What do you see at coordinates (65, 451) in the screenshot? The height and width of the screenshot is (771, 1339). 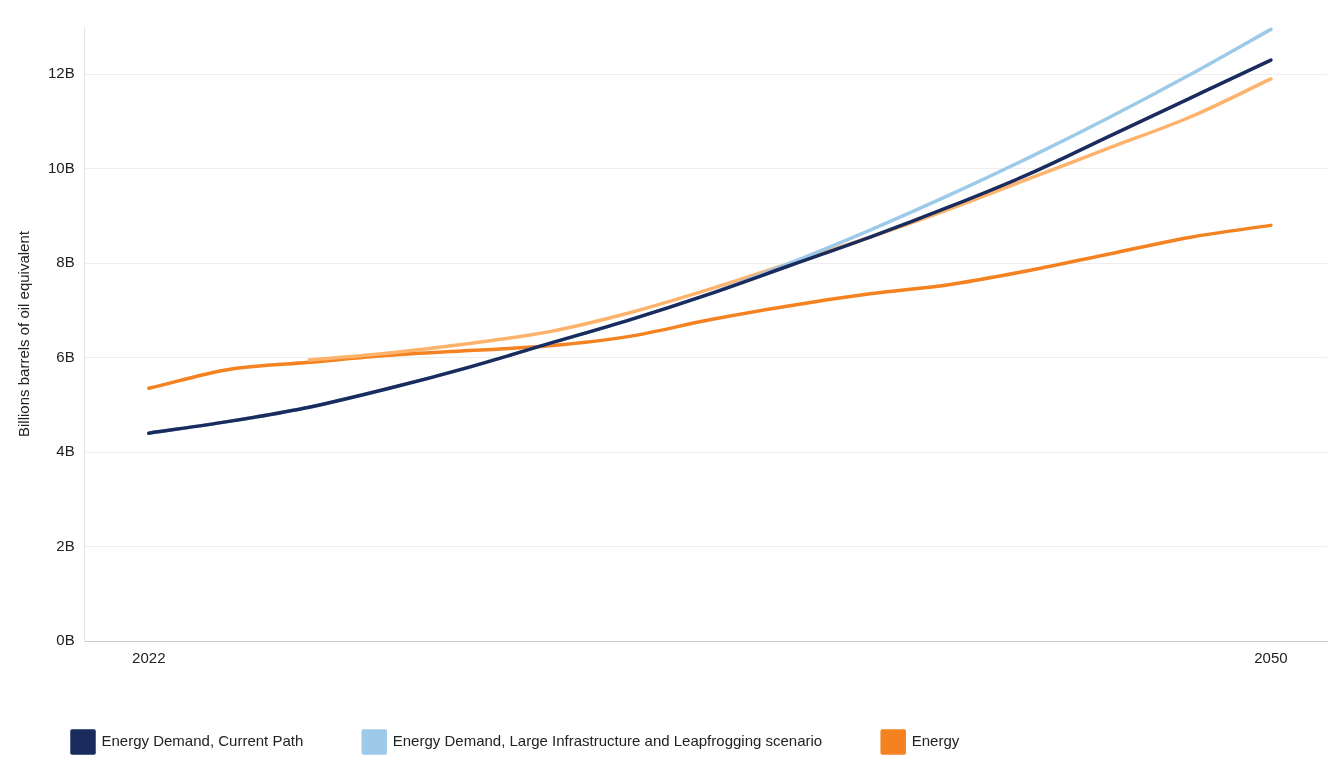 I see `y-tick-label: 4B` at bounding box center [65, 451].